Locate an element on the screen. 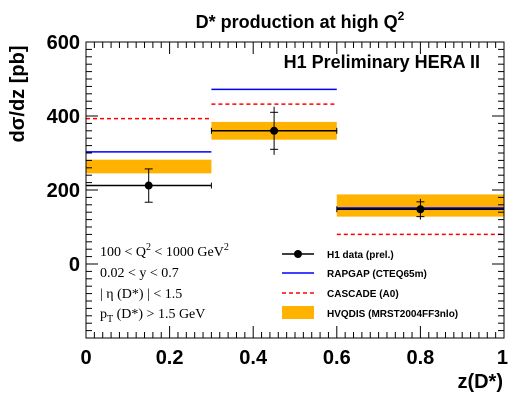  legend-entry-data: H1 data (prel.) is located at coordinates (338, 255).